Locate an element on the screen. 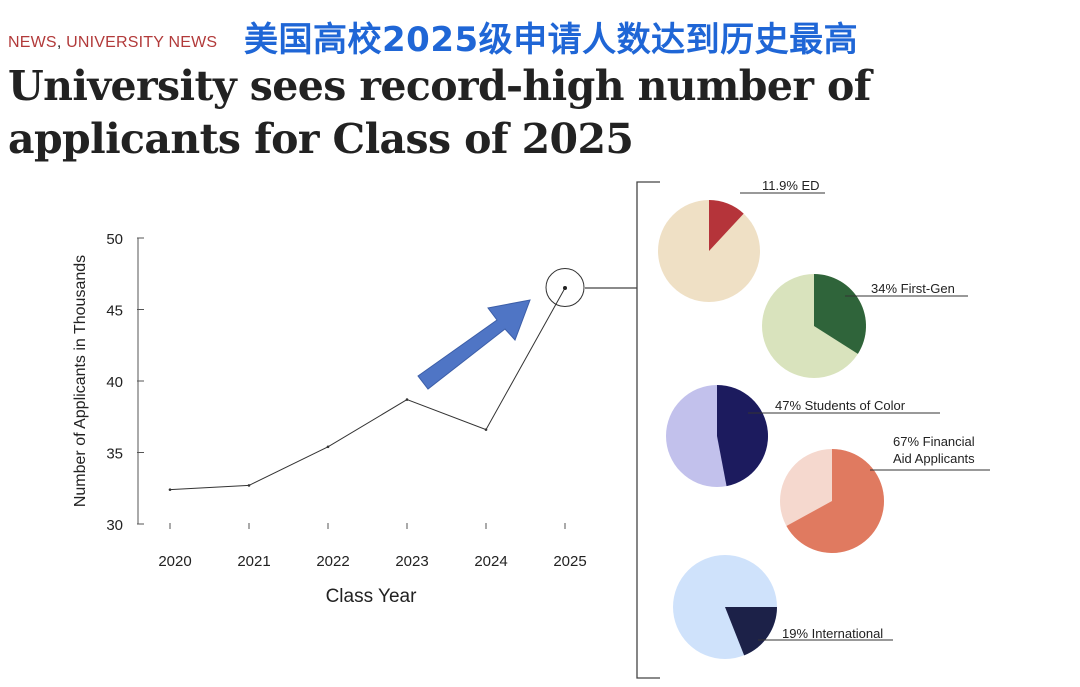 The image size is (1080, 687). x-tick-label: 2020 is located at coordinates (174, 561).